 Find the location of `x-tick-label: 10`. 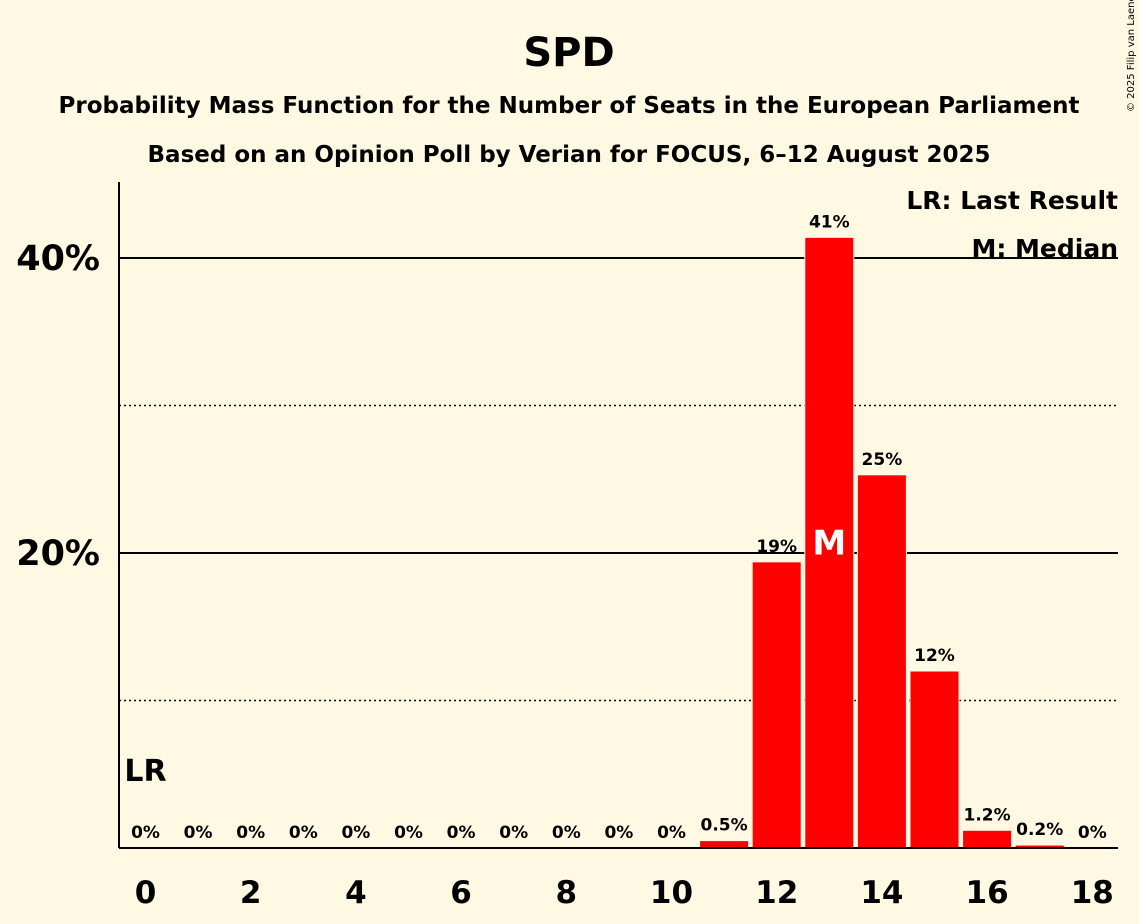

x-tick-label: 10 is located at coordinates (671, 893).